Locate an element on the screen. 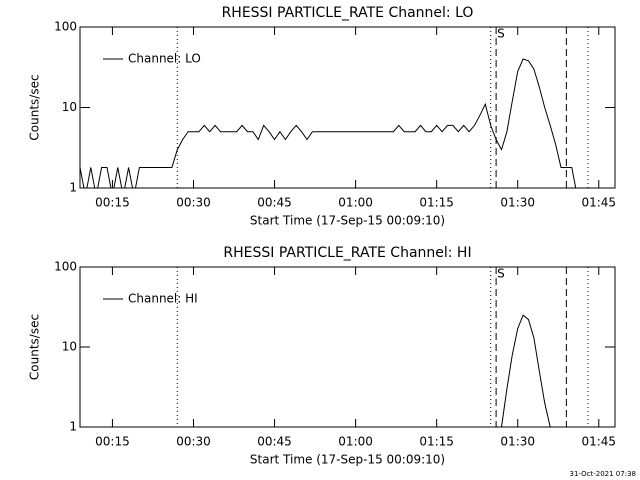 This screenshot has width=640, height=480. chart-title: RHESSI PARTICLE_RATE Channel: LO is located at coordinates (348, 13).